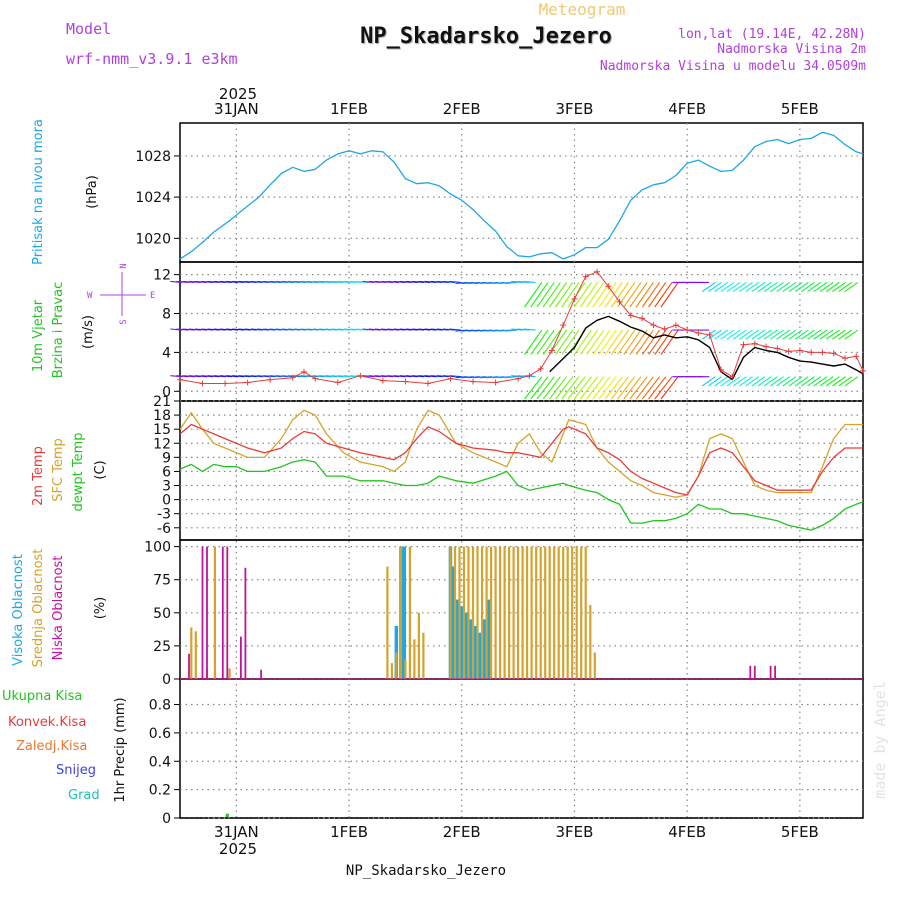 The height and width of the screenshot is (900, 900). I want to click on top-date-label: 5FEB, so click(800, 109).